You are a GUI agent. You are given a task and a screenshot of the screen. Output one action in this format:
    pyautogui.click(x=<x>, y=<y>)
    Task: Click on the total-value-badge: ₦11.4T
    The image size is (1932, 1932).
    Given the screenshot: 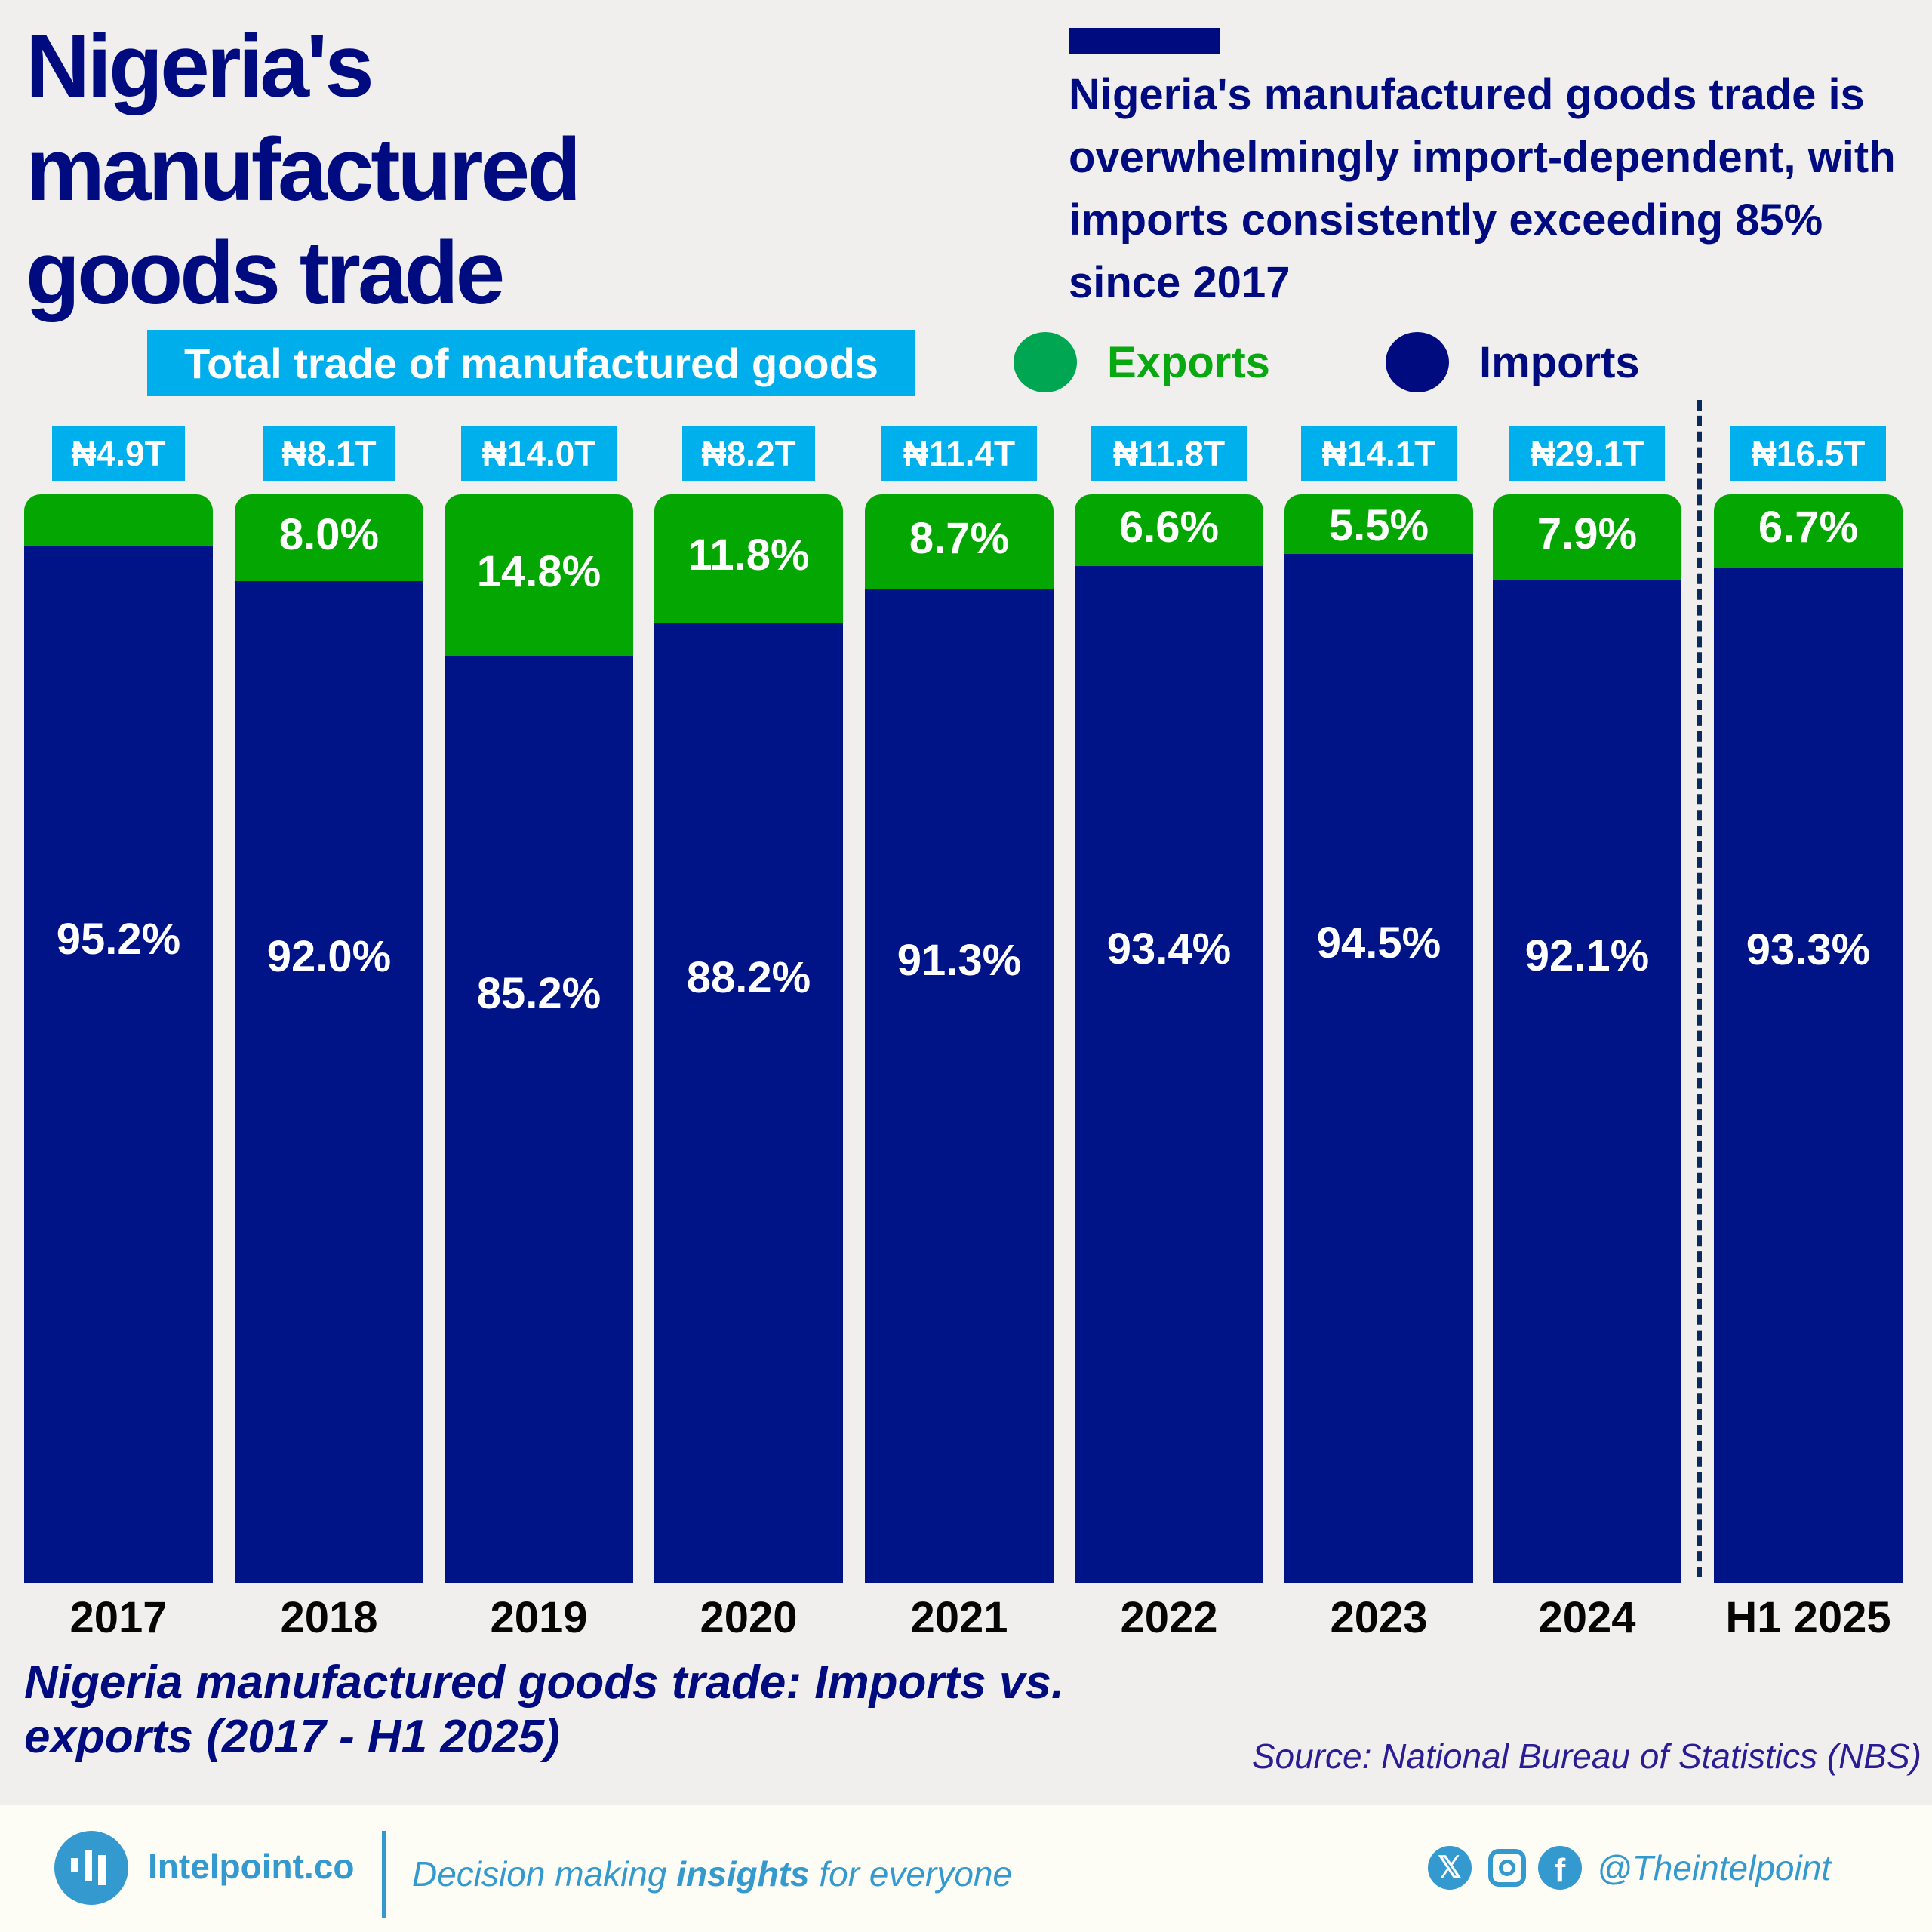 What is the action you would take?
    pyautogui.click(x=959, y=453)
    